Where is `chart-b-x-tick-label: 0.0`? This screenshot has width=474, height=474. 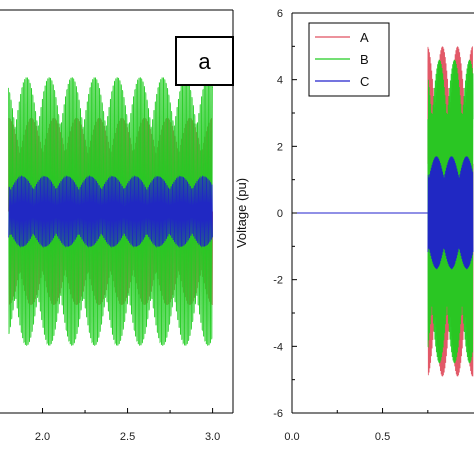
chart-b-x-tick-label: 0.0 is located at coordinates (291, 437).